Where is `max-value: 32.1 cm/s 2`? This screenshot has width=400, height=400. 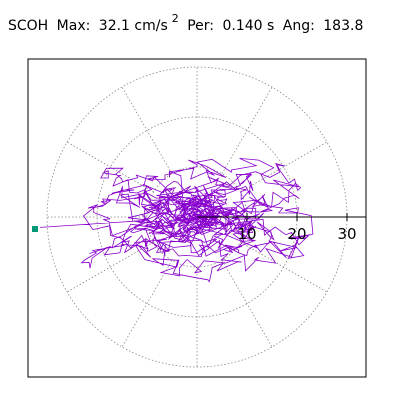 max-value: 32.1 cm/s 2 is located at coordinates (138, 23).